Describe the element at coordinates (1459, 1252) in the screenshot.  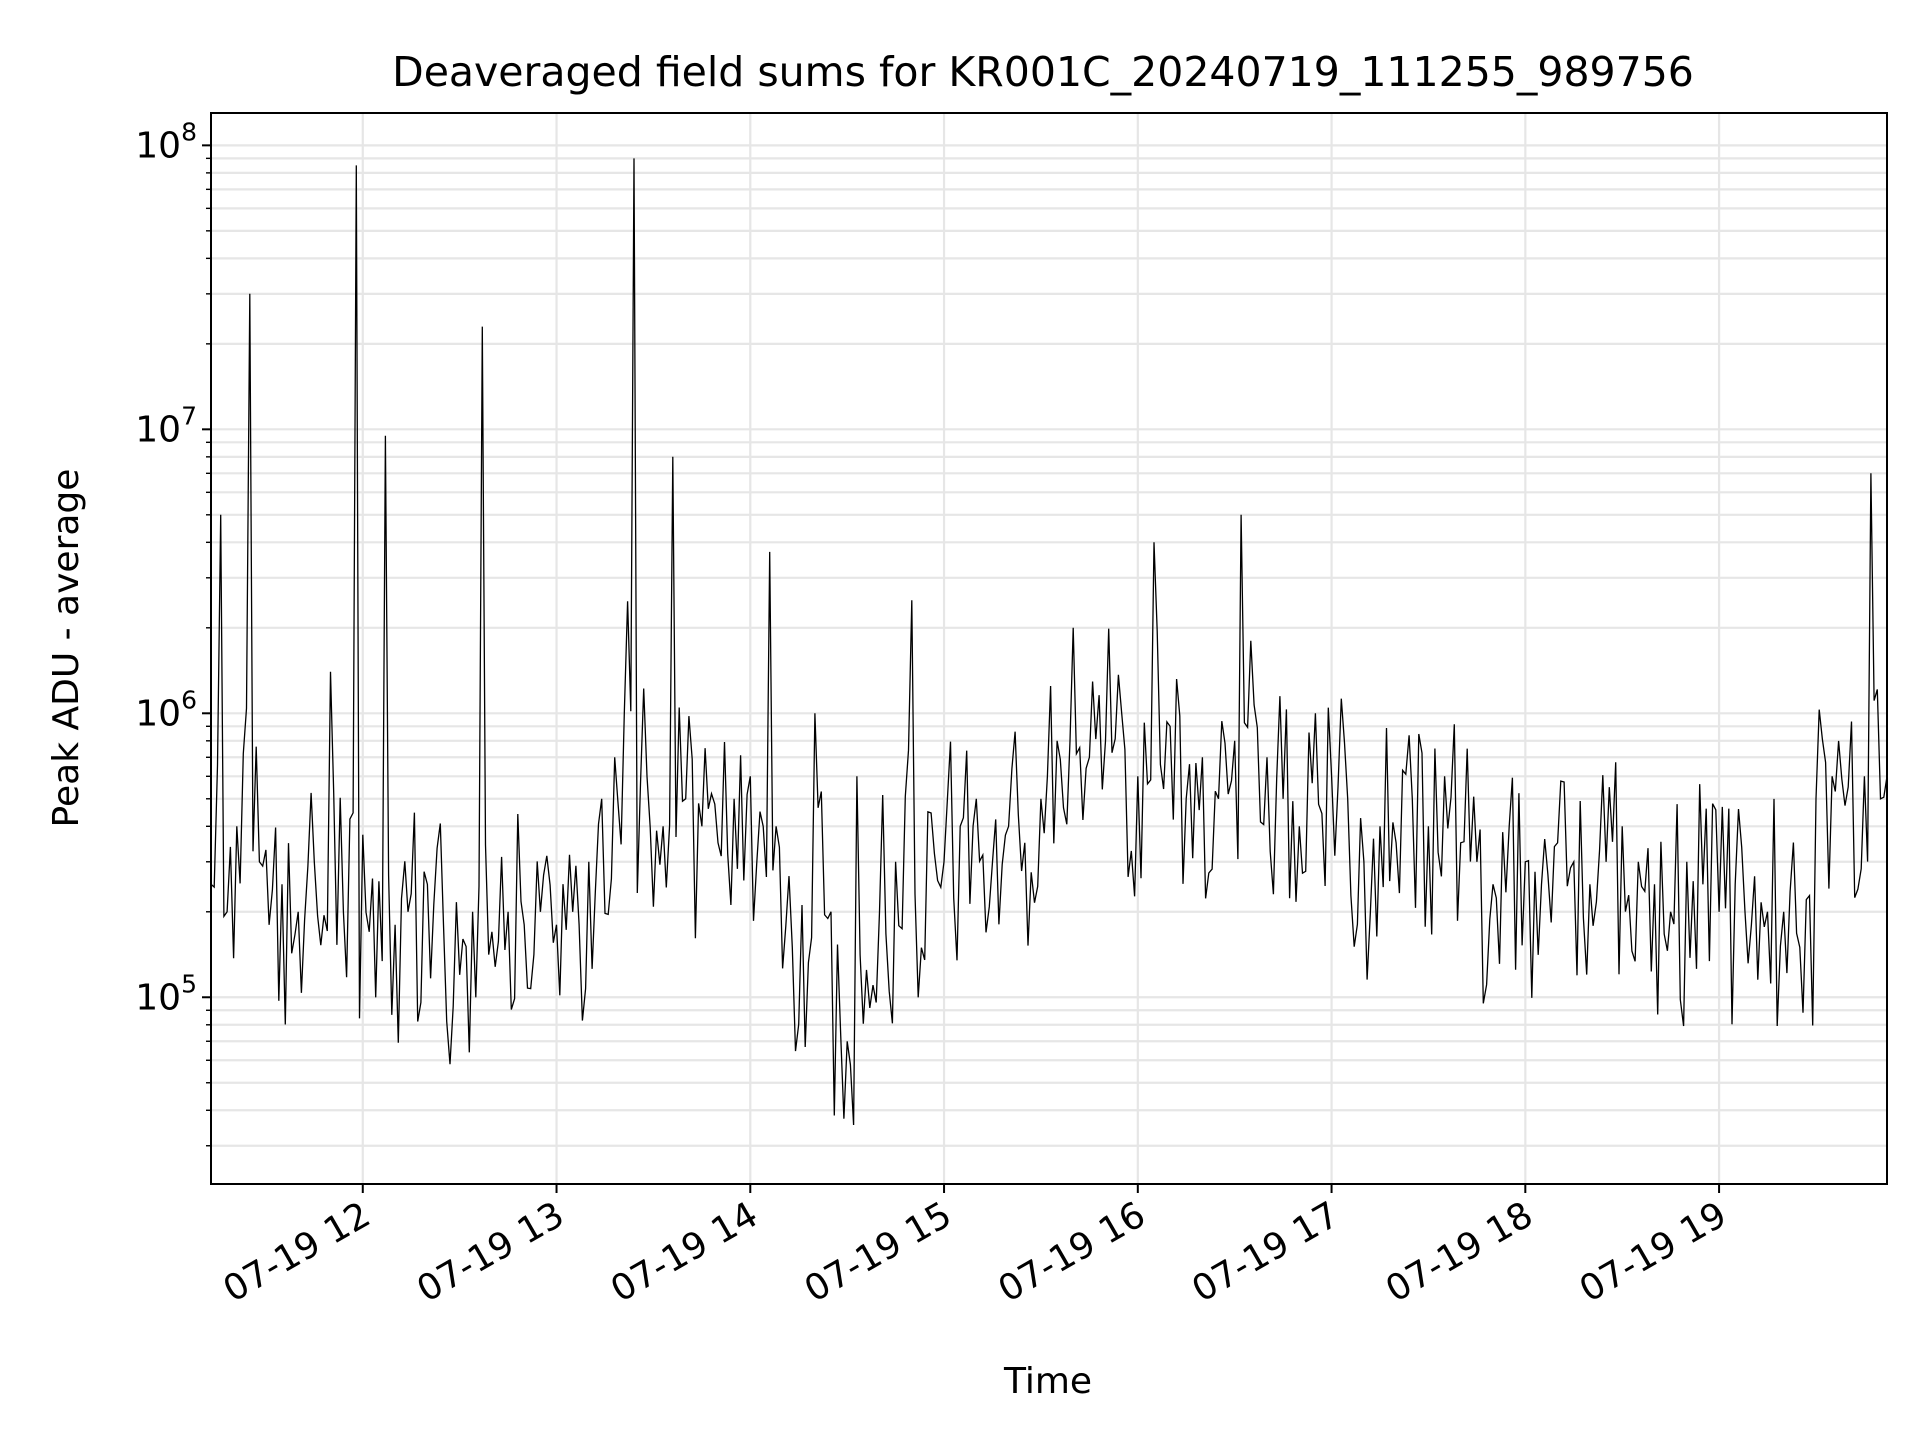
I see `x-tick-label: 07-19 18` at that location.